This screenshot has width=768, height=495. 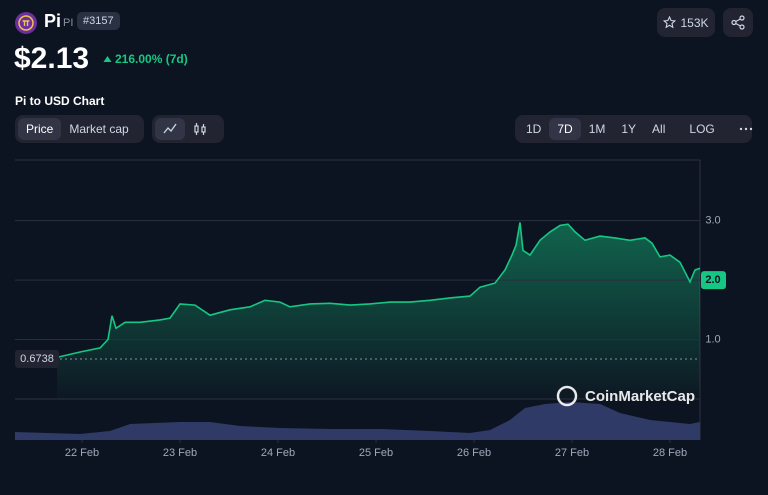 What do you see at coordinates (694, 22) in the screenshot?
I see `watchlist-count: 153K` at bounding box center [694, 22].